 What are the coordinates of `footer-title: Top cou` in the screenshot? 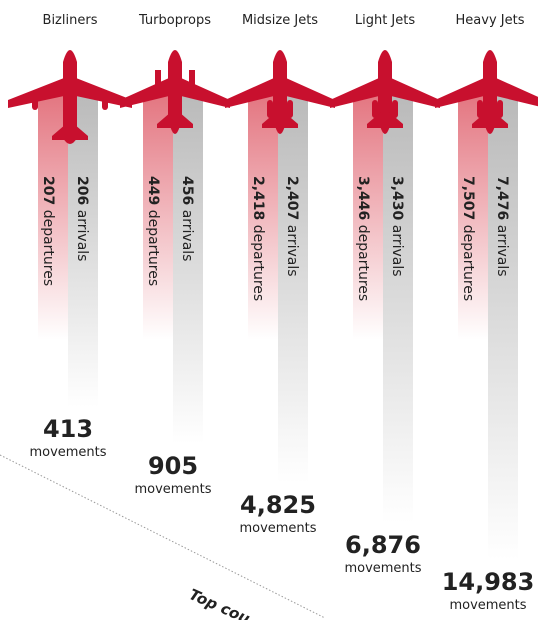 It's located at (219, 602).